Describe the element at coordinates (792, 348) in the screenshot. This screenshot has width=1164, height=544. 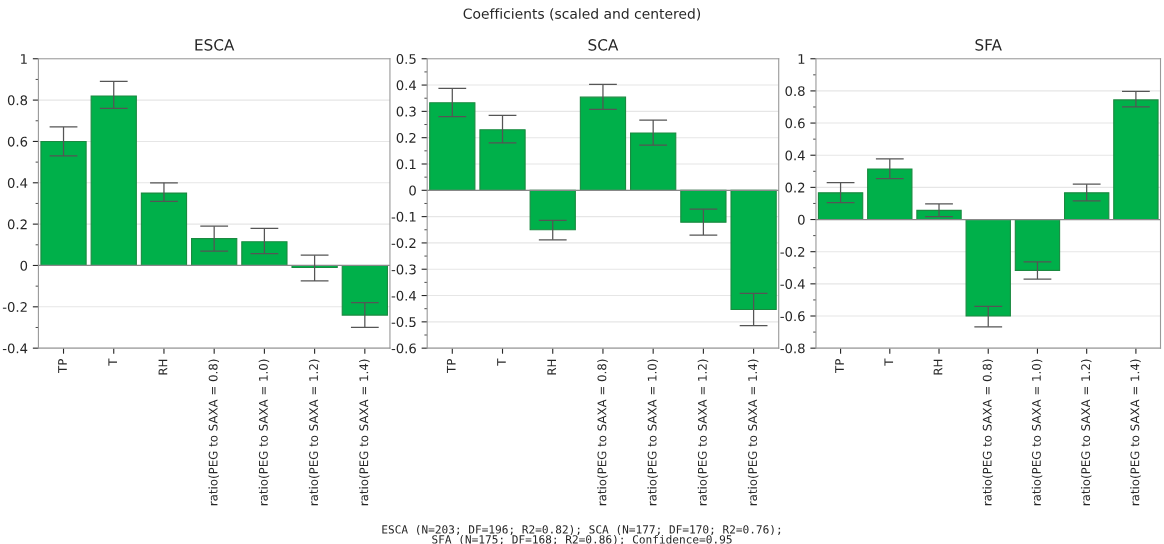
I see `y-tick-label: -0.8` at that location.